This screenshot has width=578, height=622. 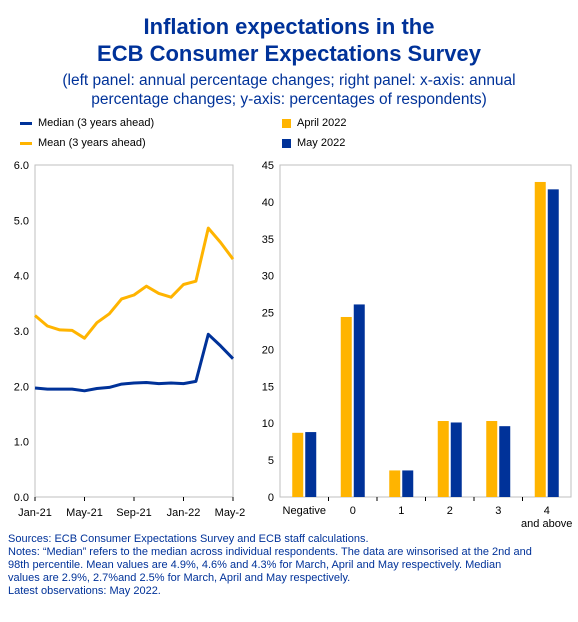 What do you see at coordinates (286, 143) in the screenshot?
I see `legend-may-swatch` at bounding box center [286, 143].